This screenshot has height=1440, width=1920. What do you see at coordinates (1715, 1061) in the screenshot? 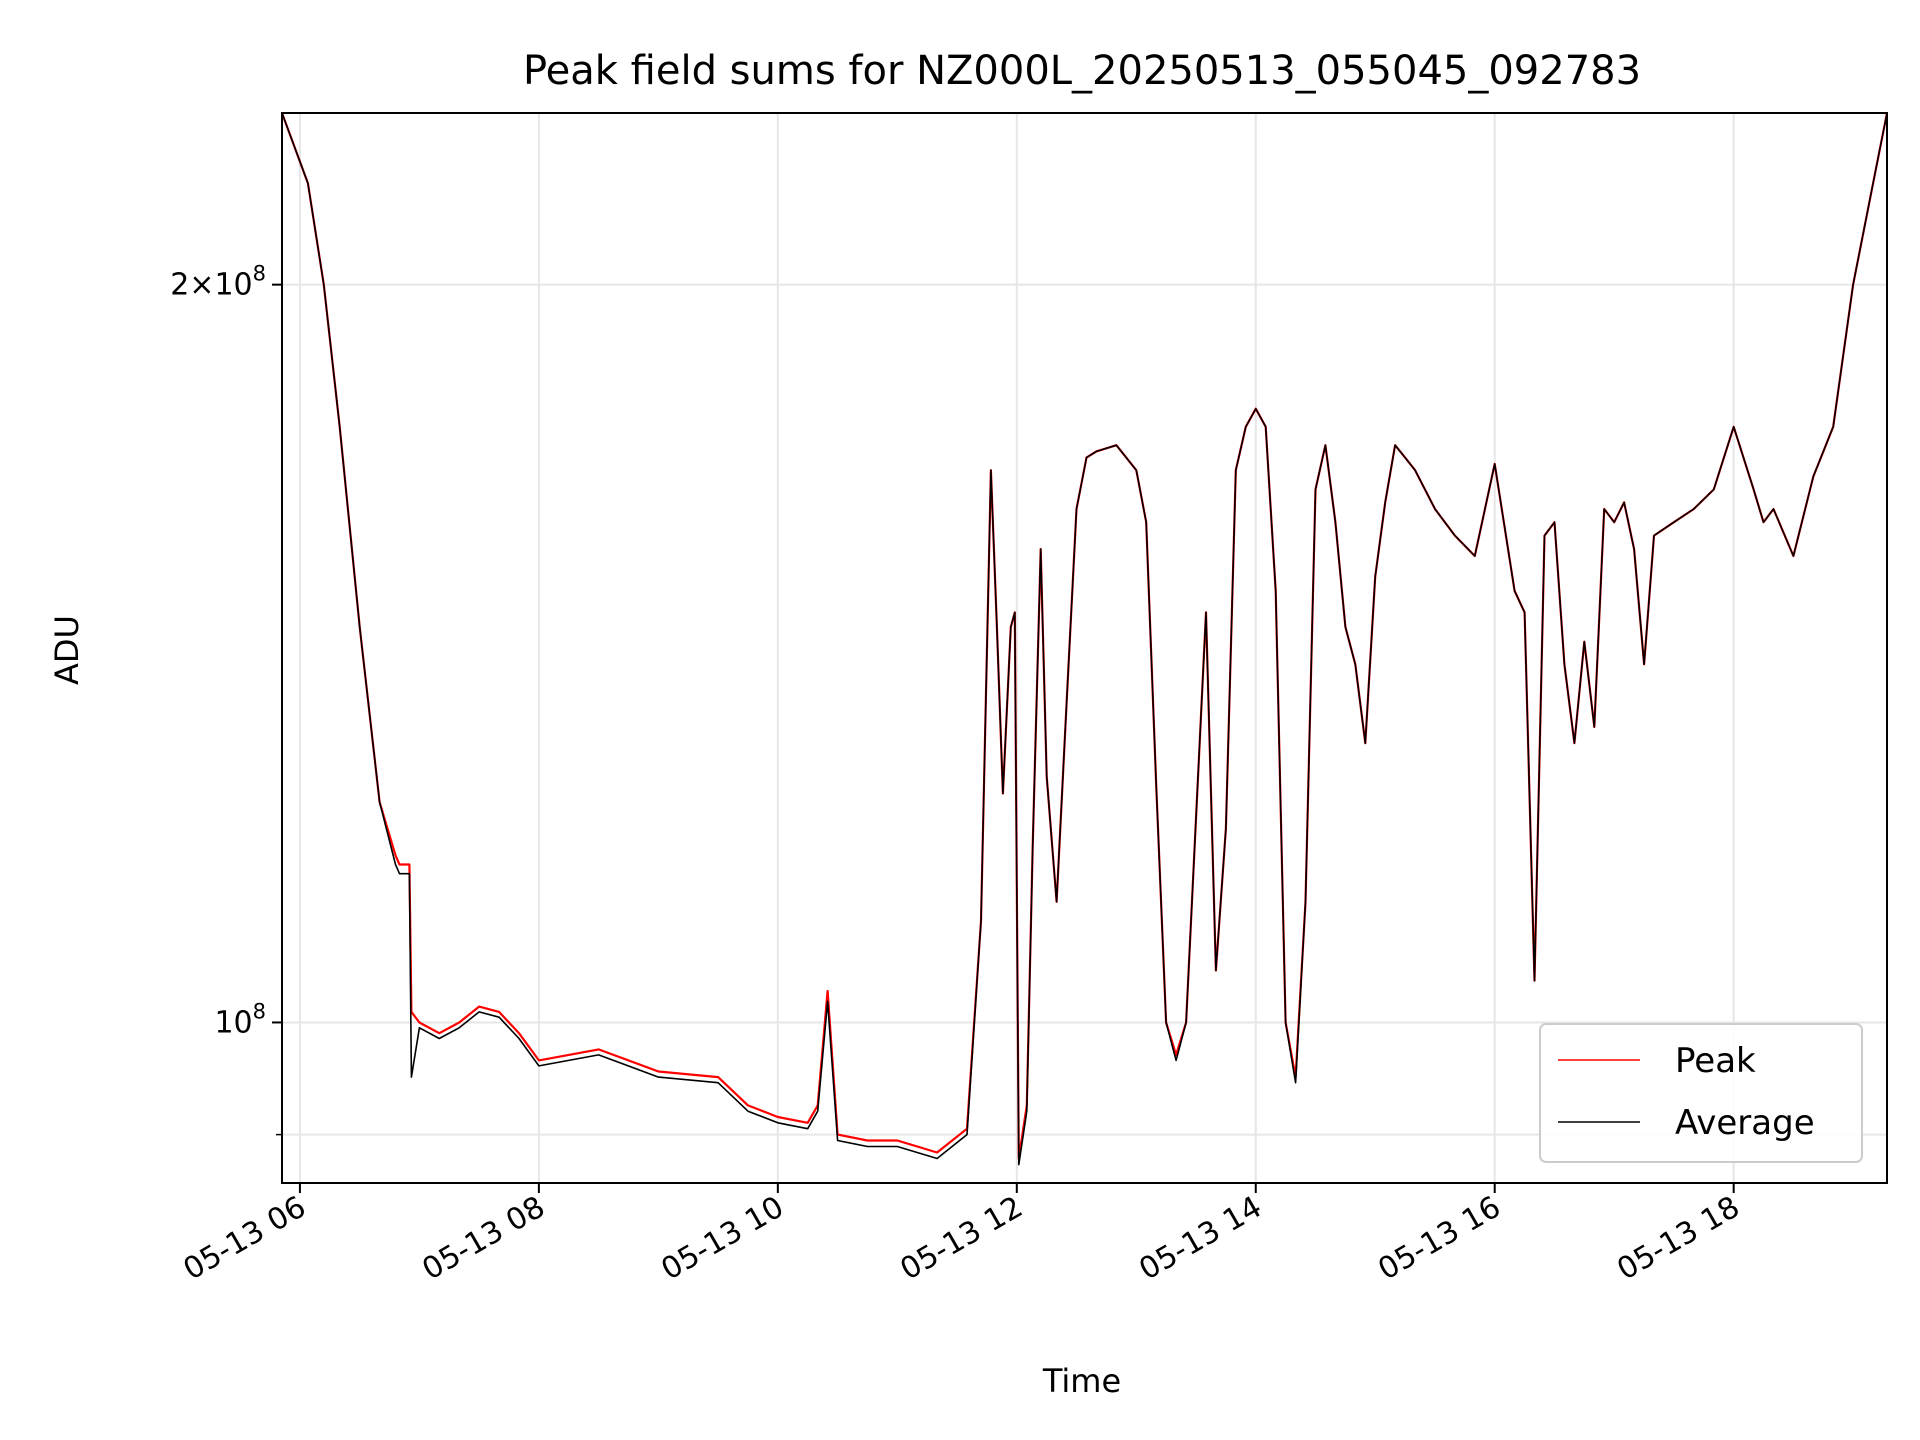
I see `legend-peak-label: Peak` at bounding box center [1715, 1061].